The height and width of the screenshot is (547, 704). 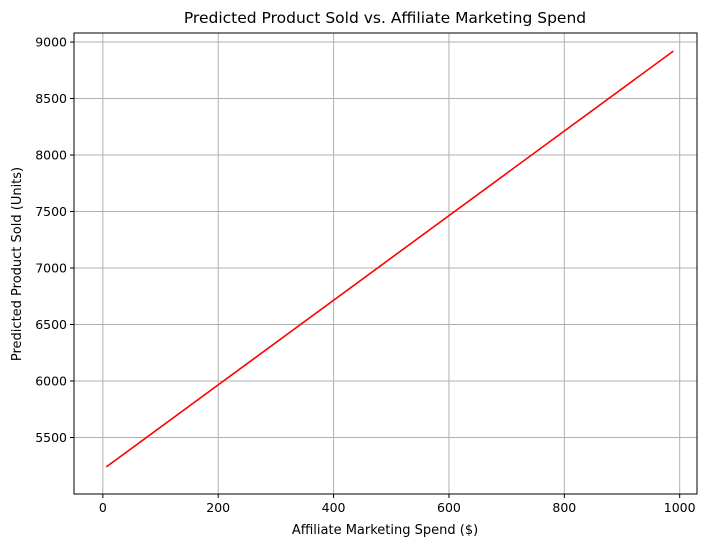 I want to click on y-tick-label: 6500, so click(x=51, y=324).